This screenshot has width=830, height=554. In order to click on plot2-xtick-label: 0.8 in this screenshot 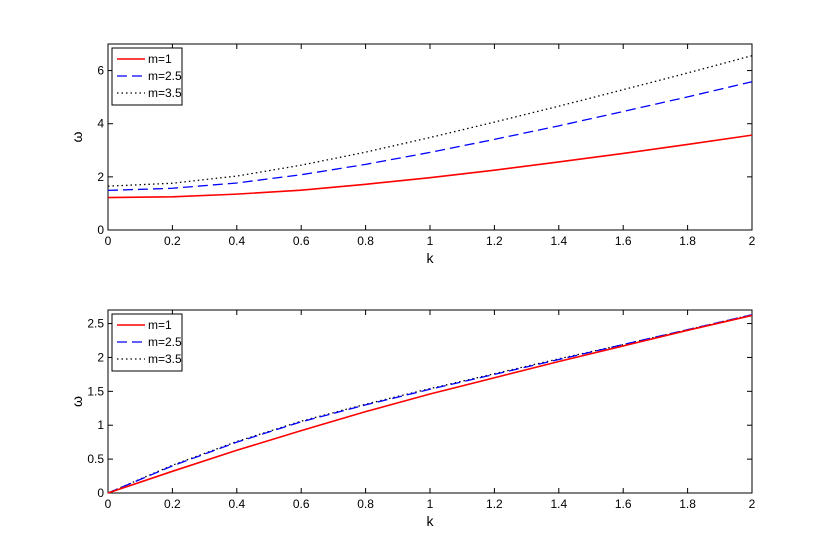, I will do `click(365, 504)`.